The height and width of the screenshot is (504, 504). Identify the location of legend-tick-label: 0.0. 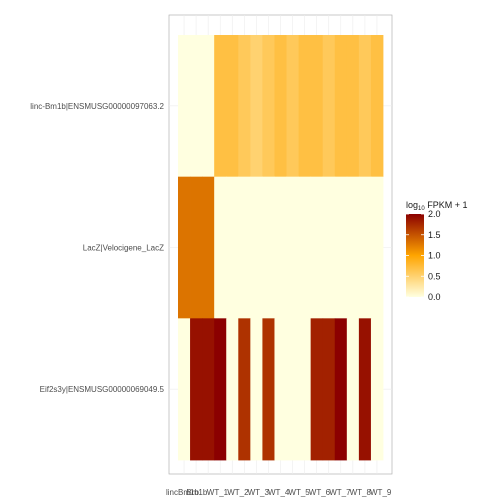
(434, 297).